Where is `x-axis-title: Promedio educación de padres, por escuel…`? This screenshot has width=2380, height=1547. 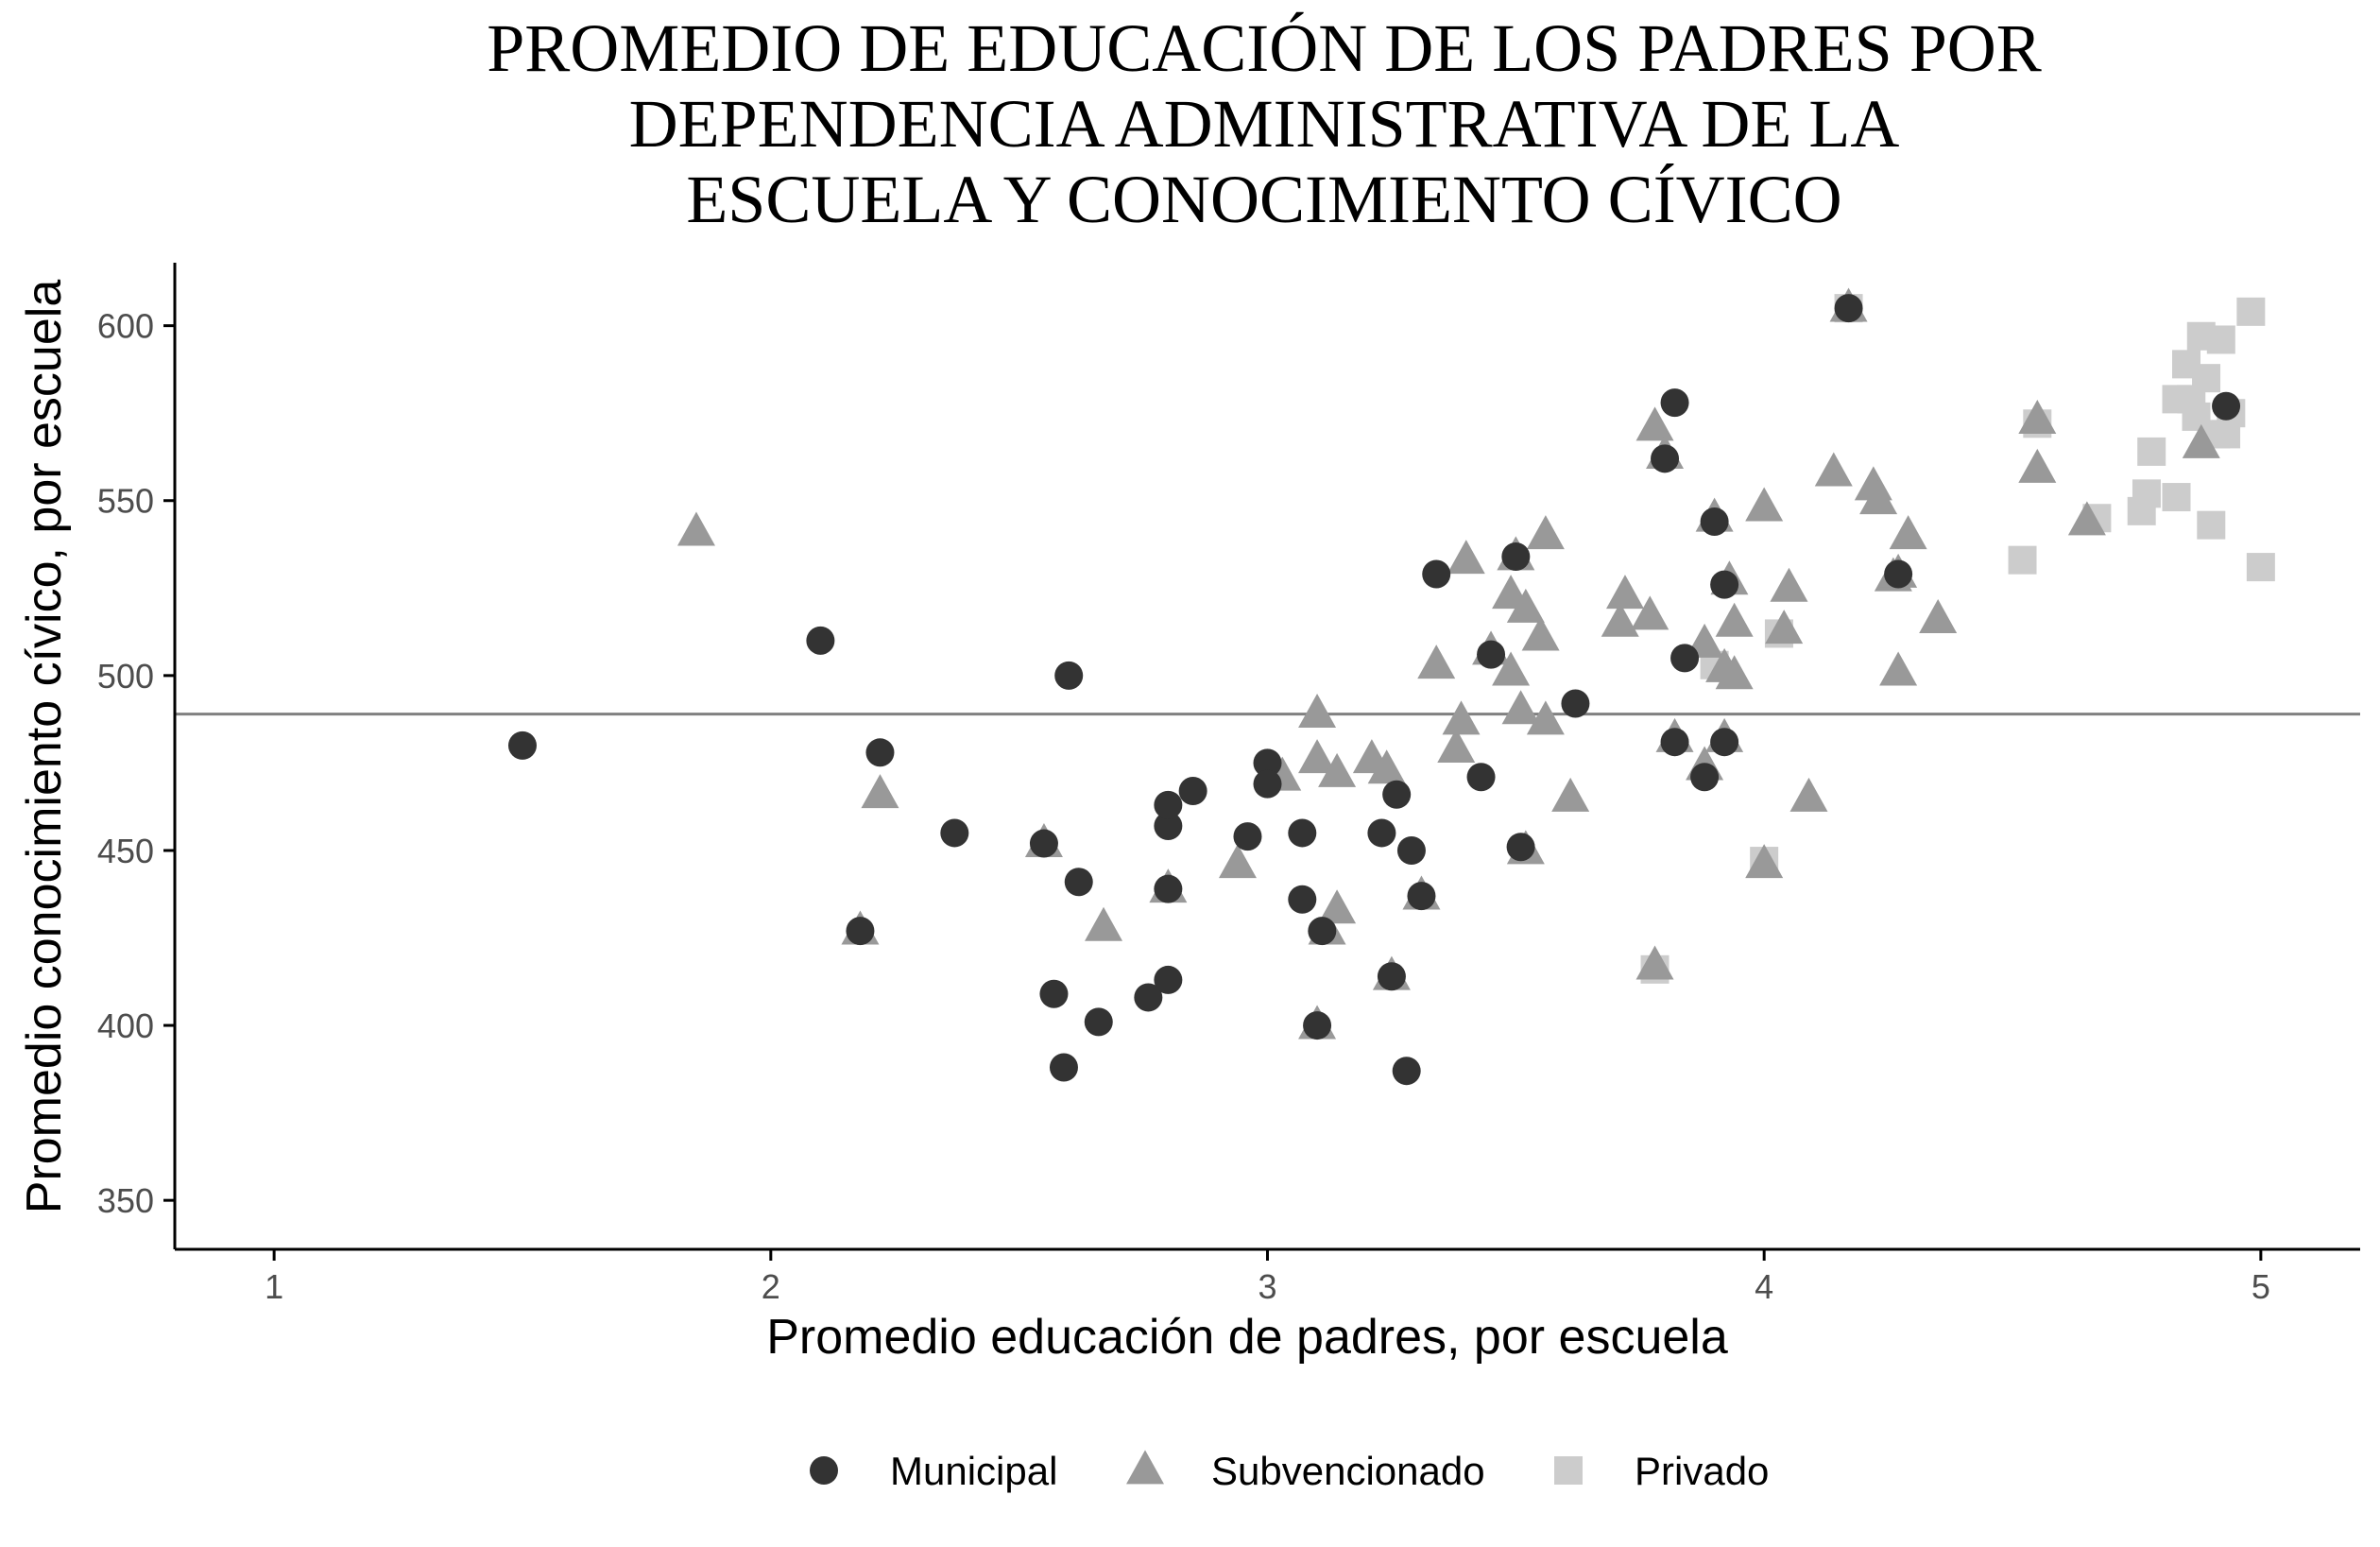 x-axis-title: Promedio educación de padres, por escuel… is located at coordinates (1247, 1337).